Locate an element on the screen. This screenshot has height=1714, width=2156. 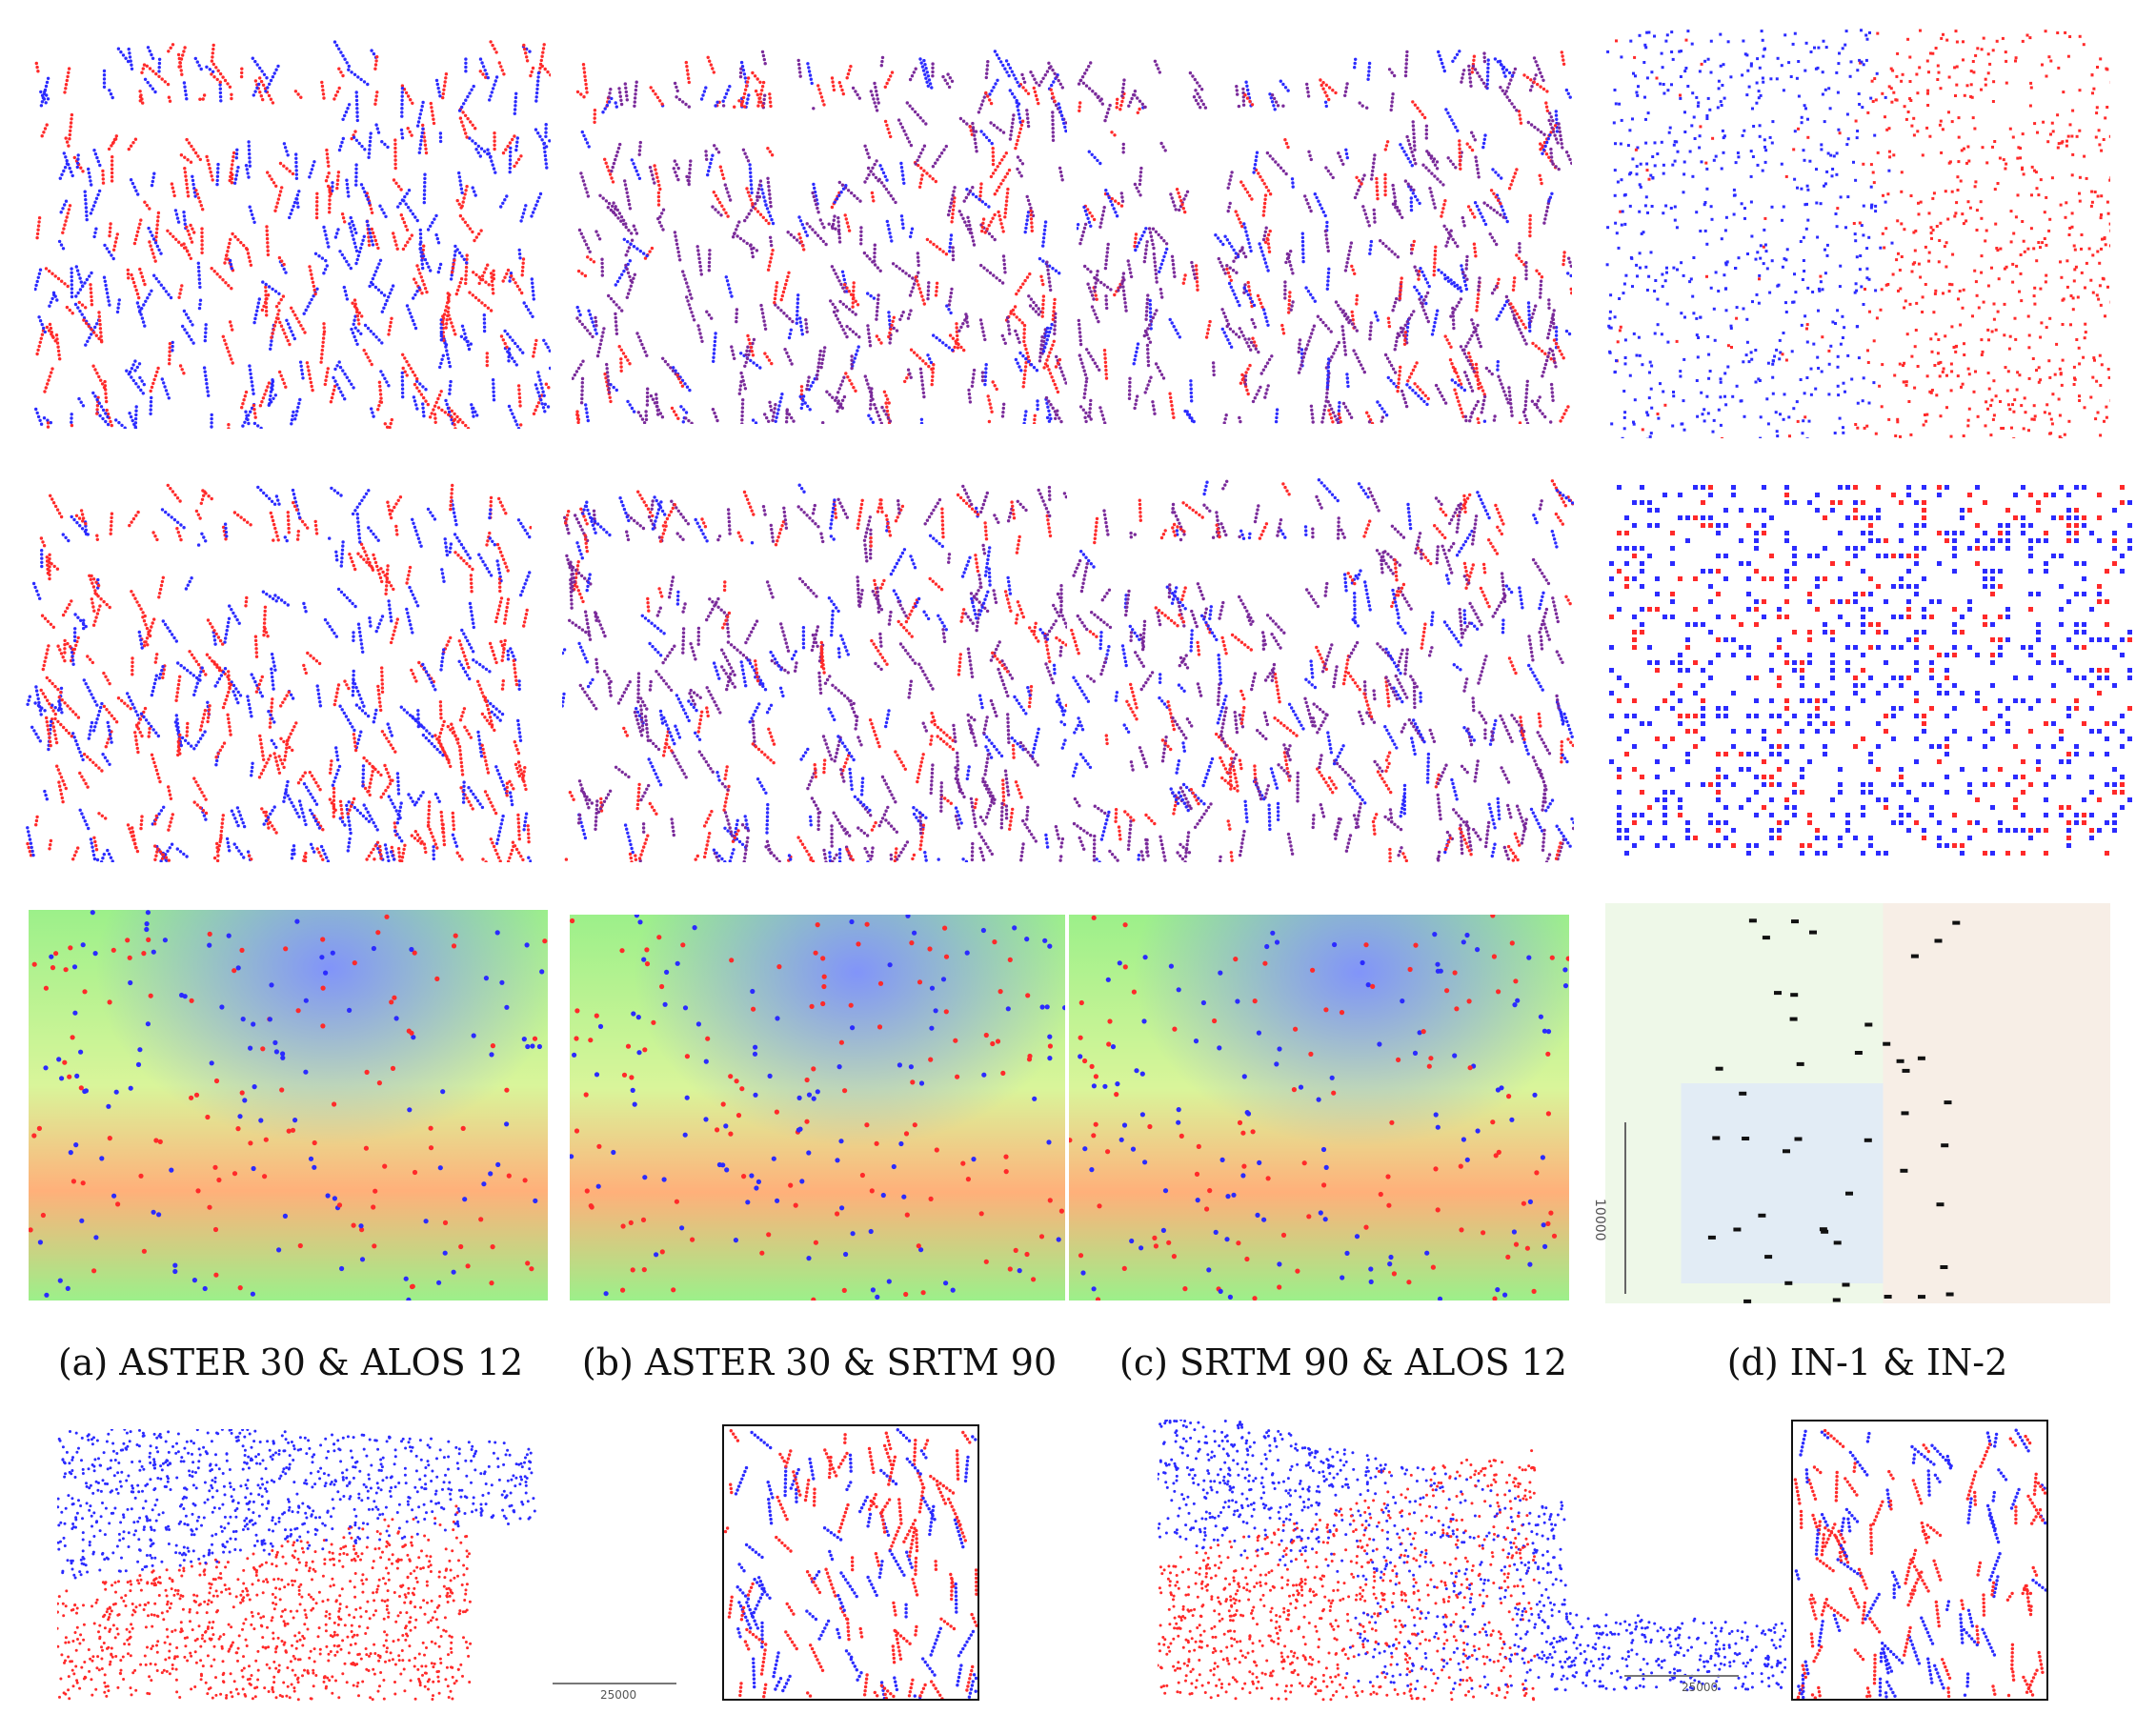
panel-row3-a is located at coordinates (288, 1105).